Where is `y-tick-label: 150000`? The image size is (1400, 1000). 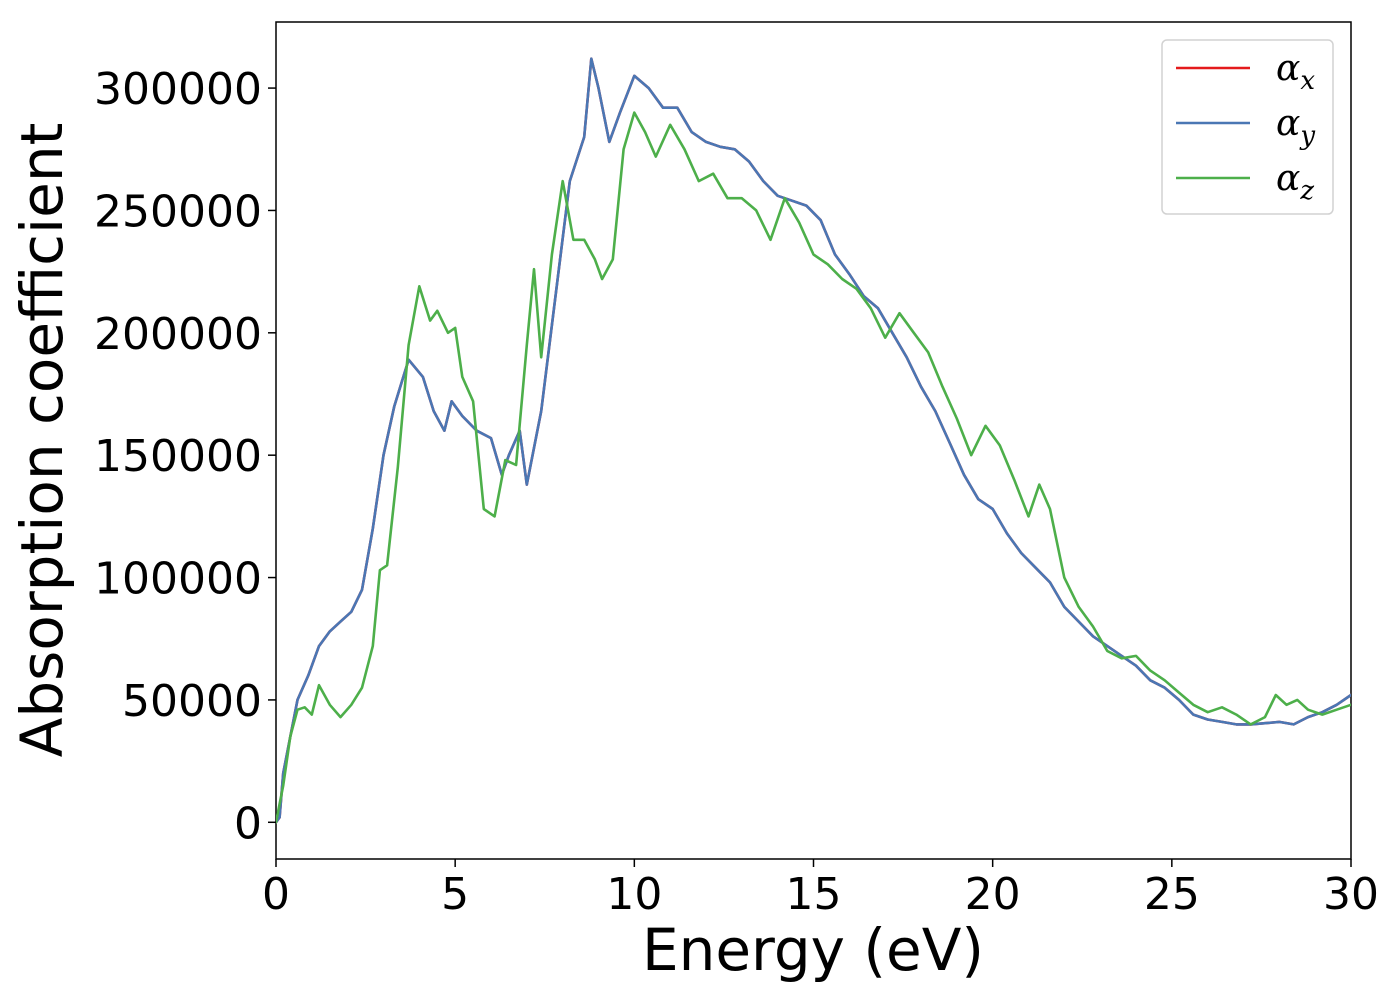
y-tick-label: 150000 is located at coordinates (178, 456).